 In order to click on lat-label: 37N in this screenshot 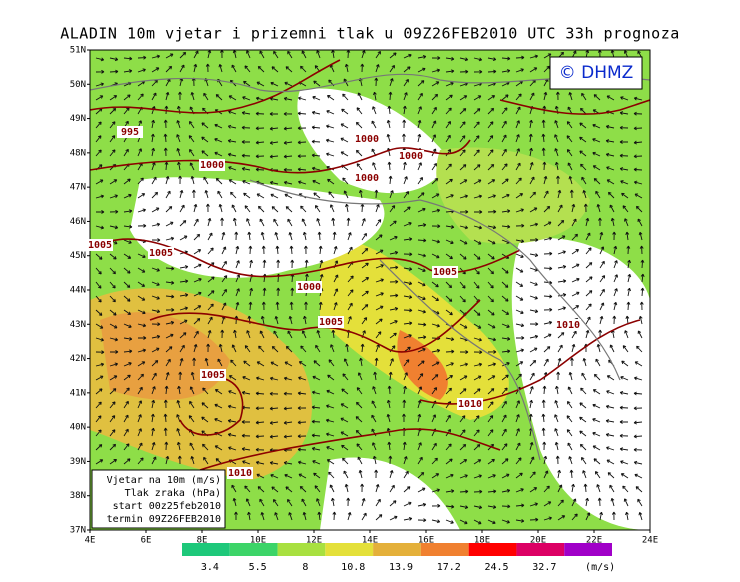, I will do `click(78, 531)`.